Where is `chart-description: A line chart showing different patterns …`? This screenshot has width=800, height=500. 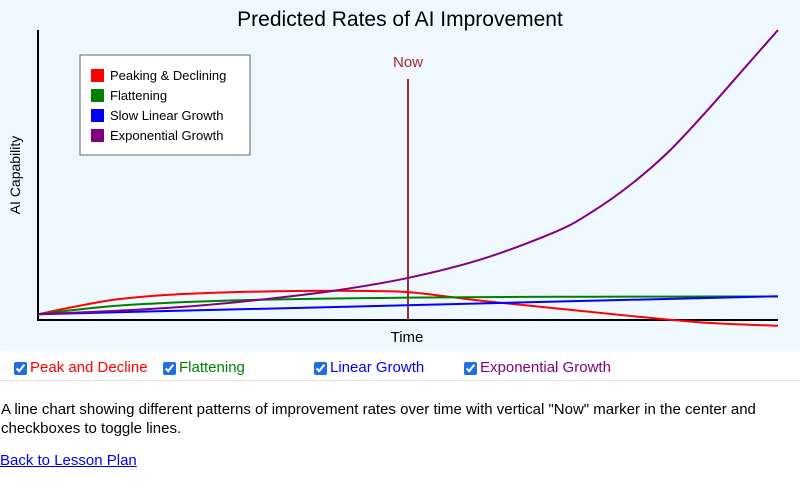 chart-description: A line chart showing different patterns … is located at coordinates (378, 419).